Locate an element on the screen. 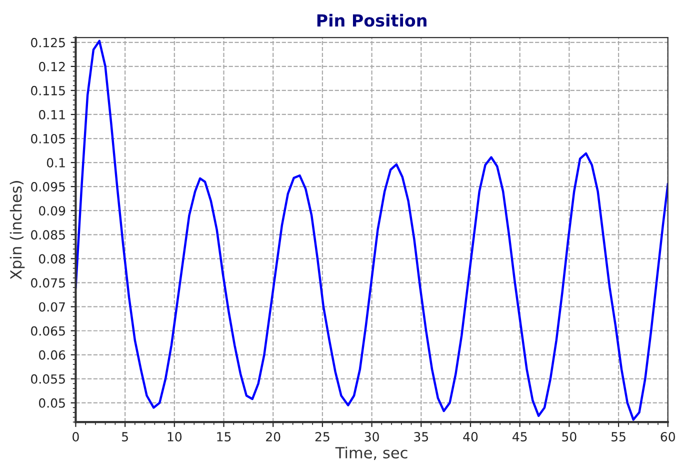  x-tick-label: 10 is located at coordinates (175, 437).